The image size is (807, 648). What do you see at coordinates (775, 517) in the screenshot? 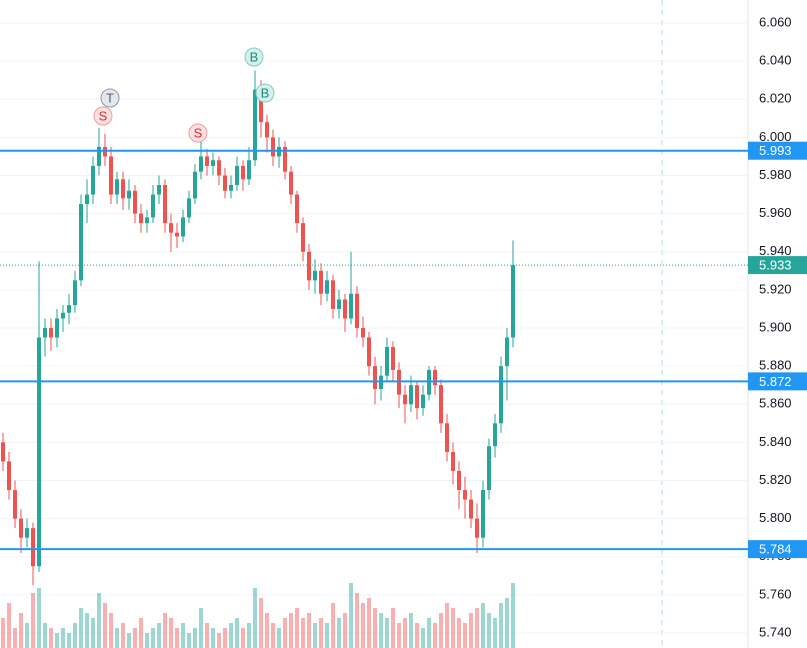
I see `y-tick-label: 5.800` at bounding box center [775, 517].